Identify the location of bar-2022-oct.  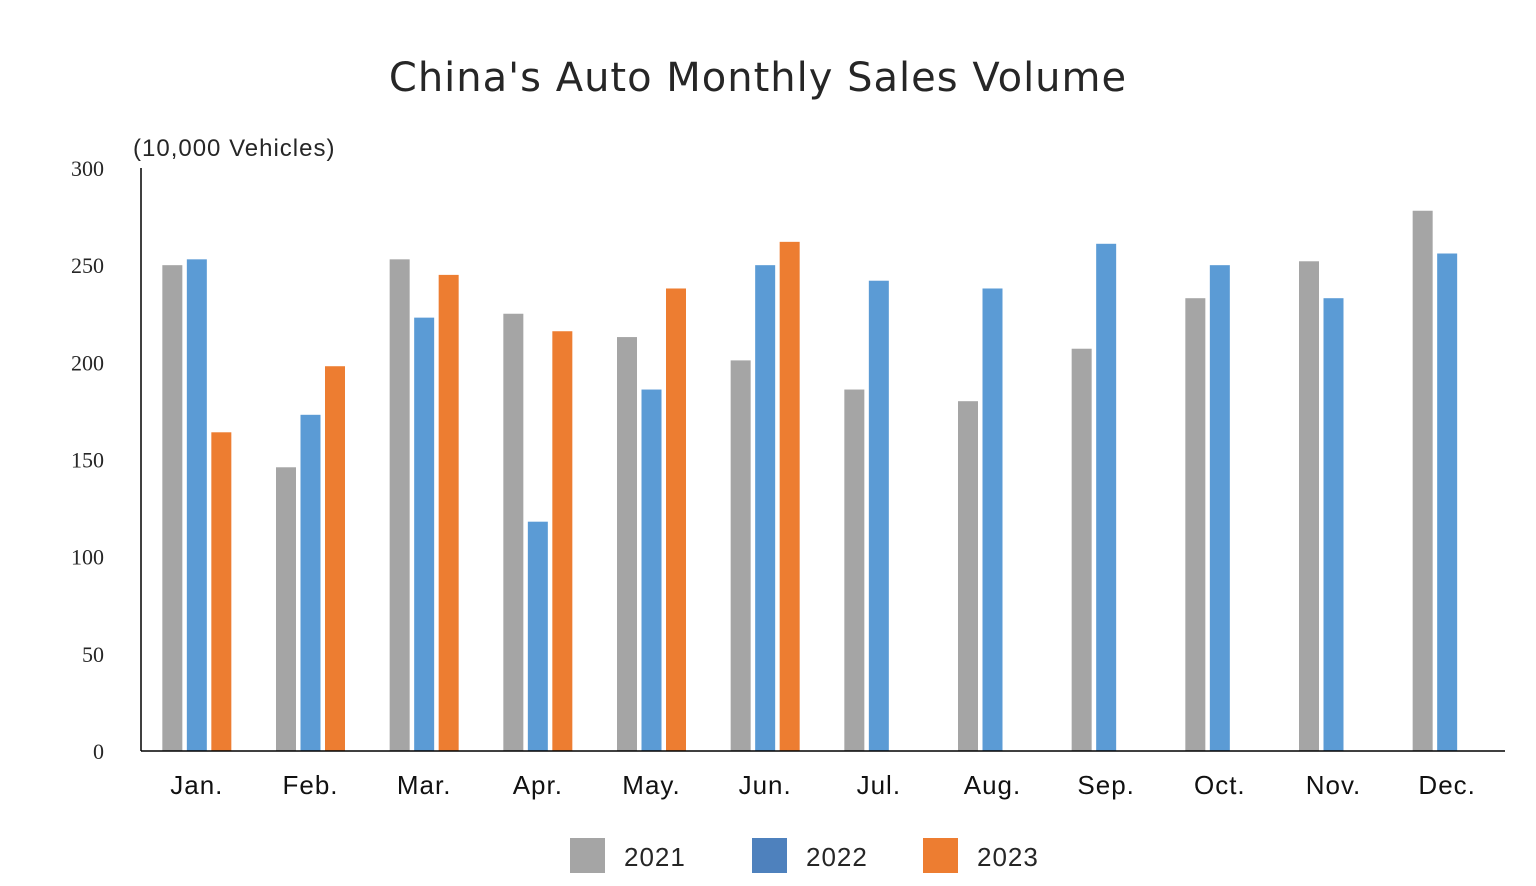
(1219, 508).